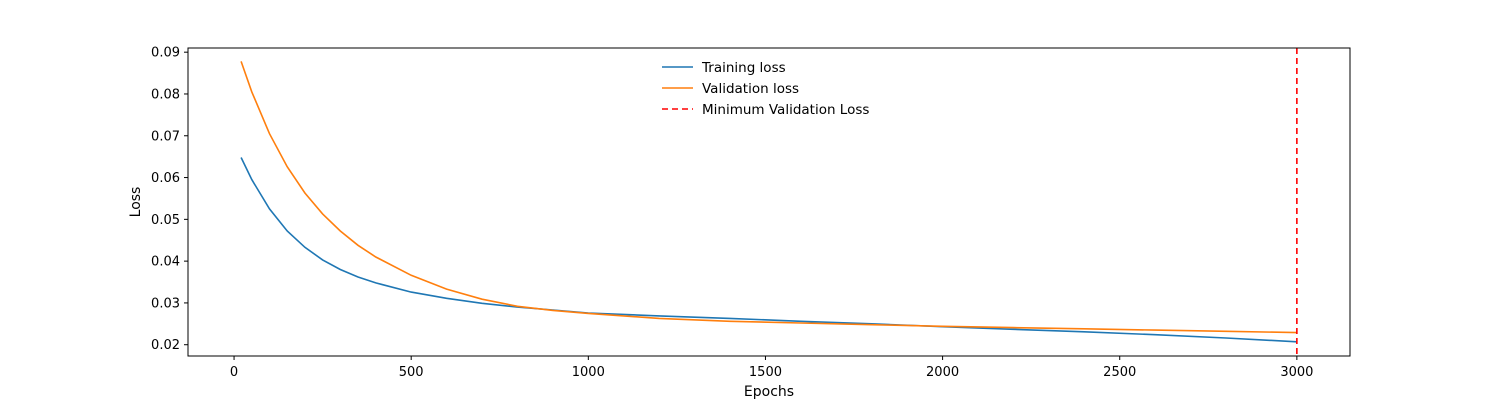  Describe the element at coordinates (165, 178) in the screenshot. I see `y-tick-label: 0.06` at that location.